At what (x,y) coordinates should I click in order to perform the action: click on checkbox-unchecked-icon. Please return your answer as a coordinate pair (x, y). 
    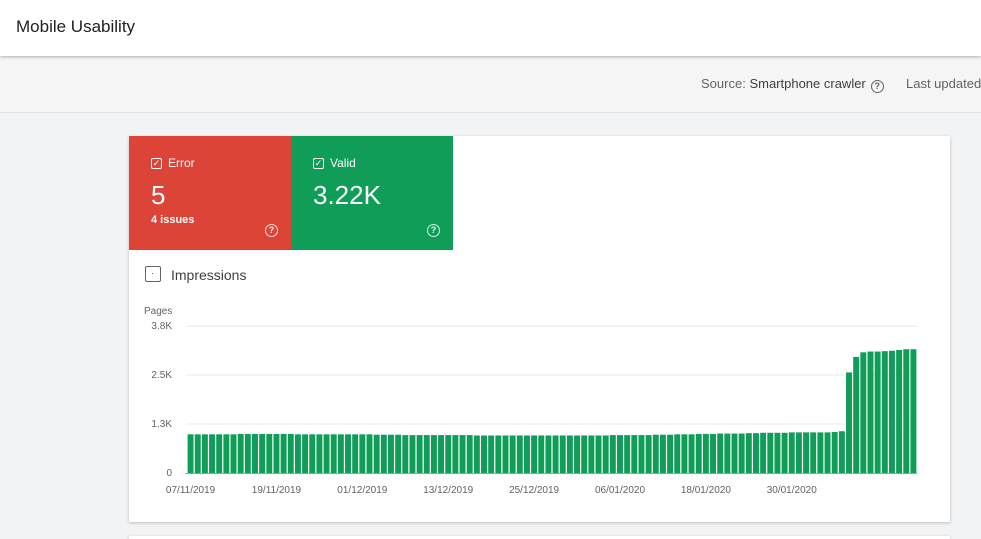
    Looking at the image, I should click on (153, 274).